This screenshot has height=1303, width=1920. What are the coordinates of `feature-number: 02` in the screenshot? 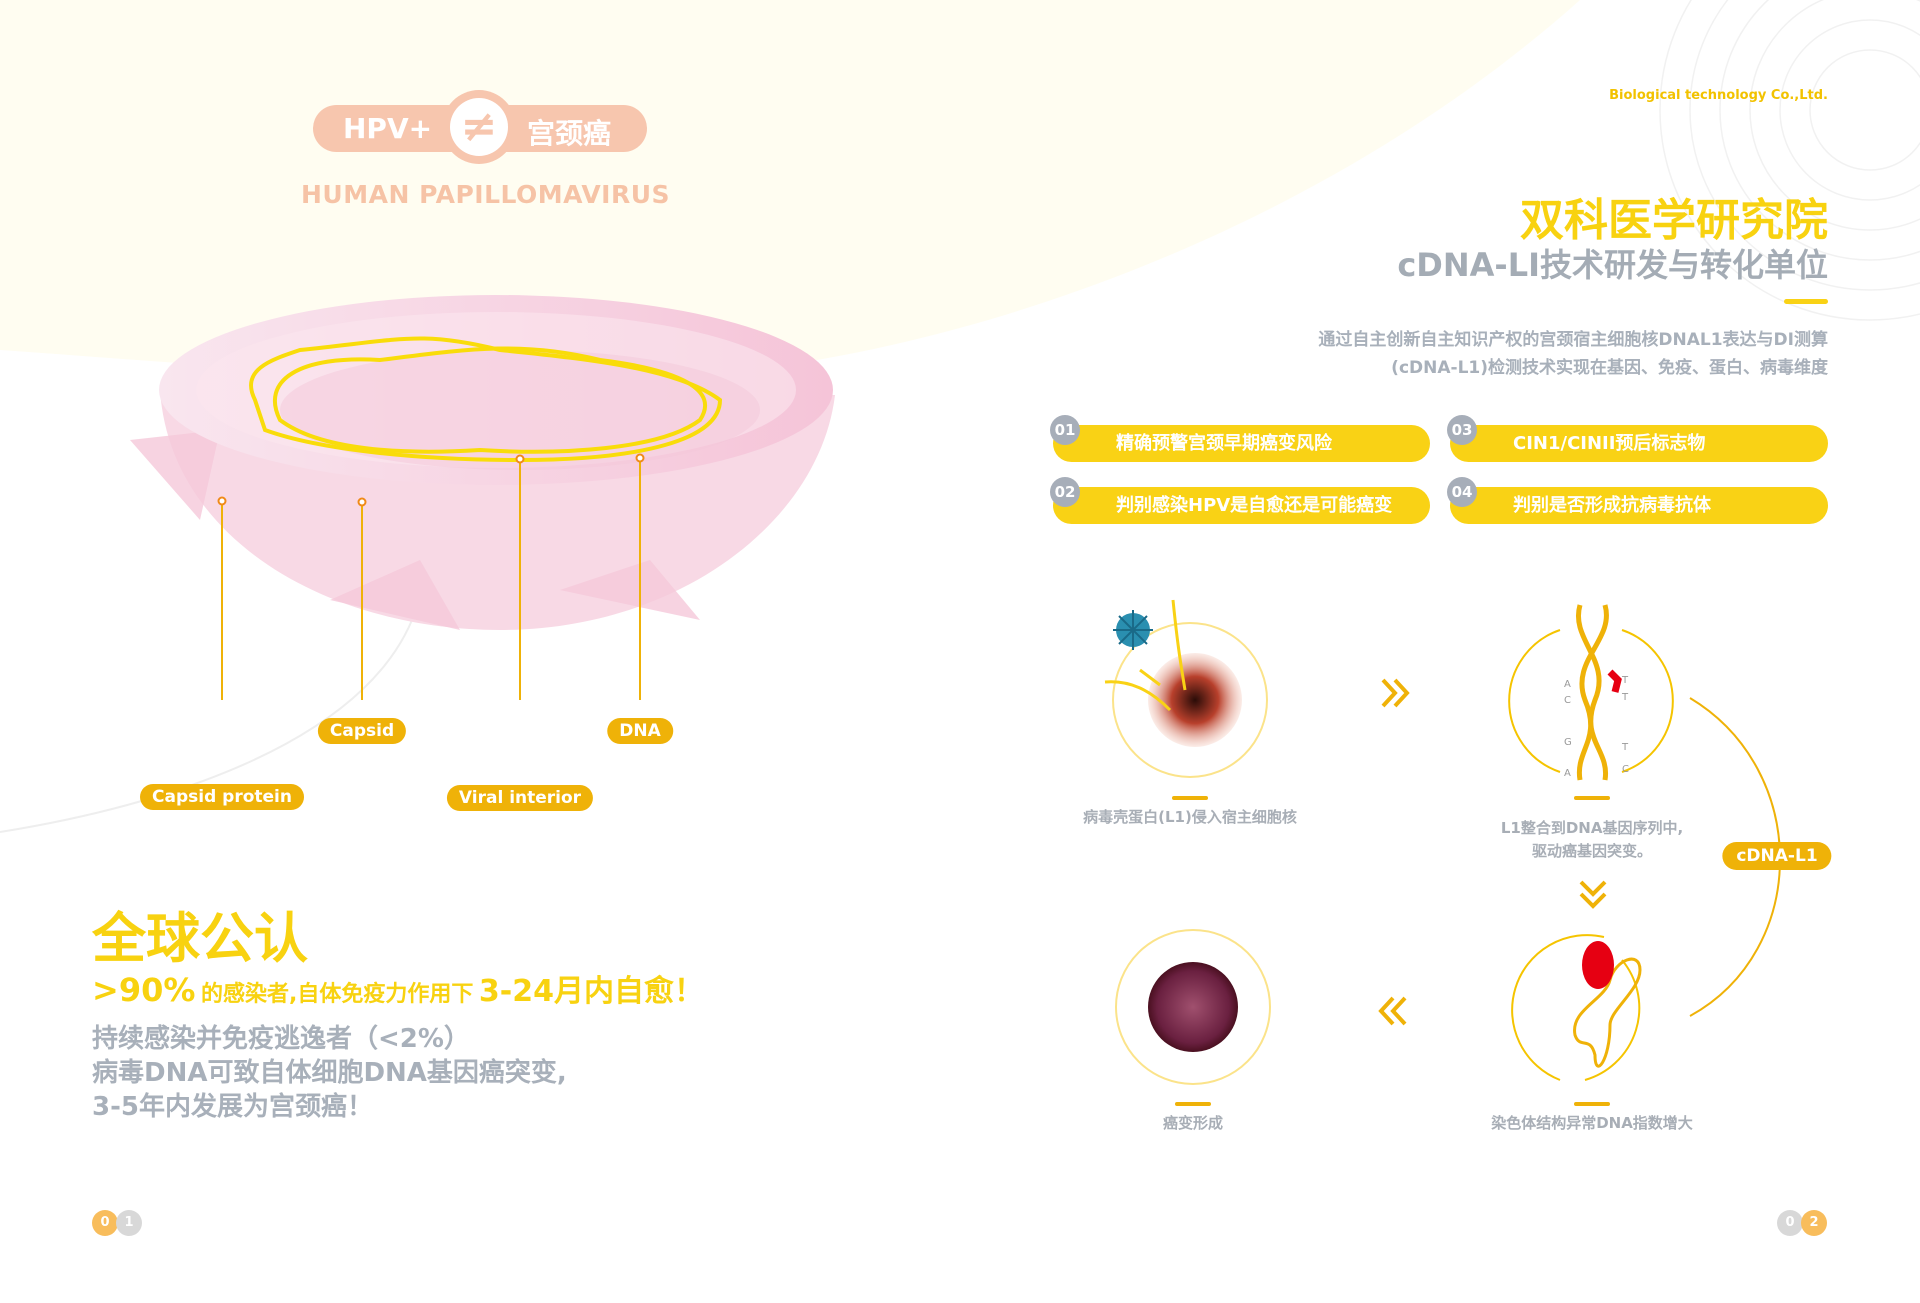 It's located at (1065, 492).